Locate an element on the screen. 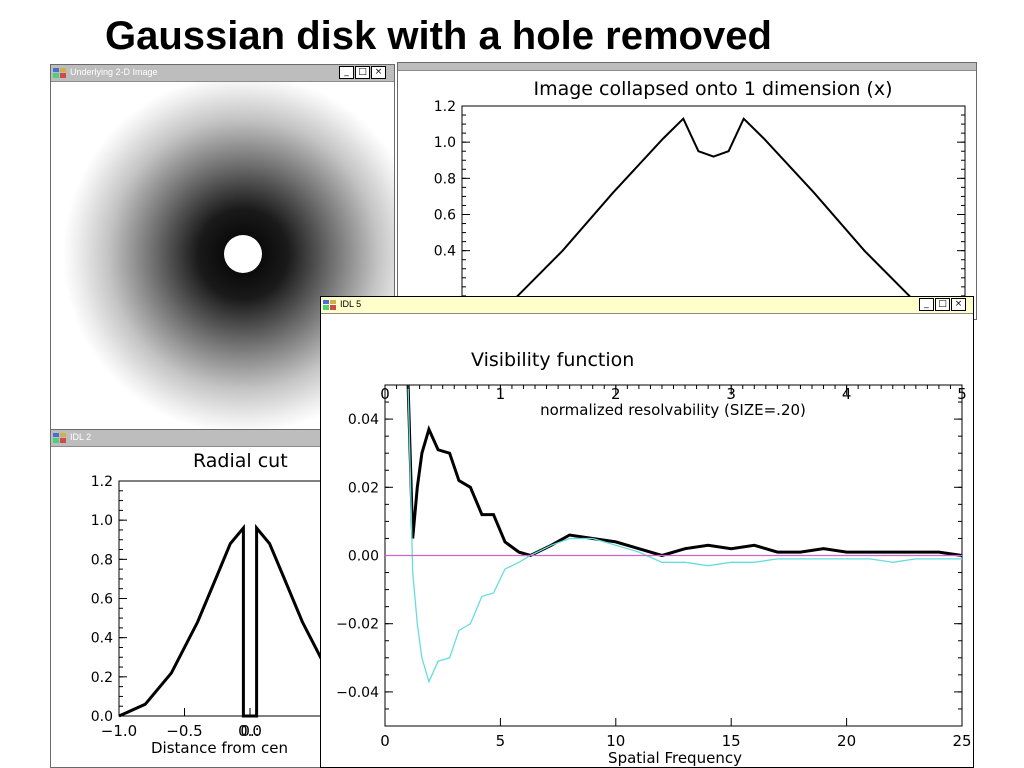  x-tick-label: 10 is located at coordinates (615, 741).